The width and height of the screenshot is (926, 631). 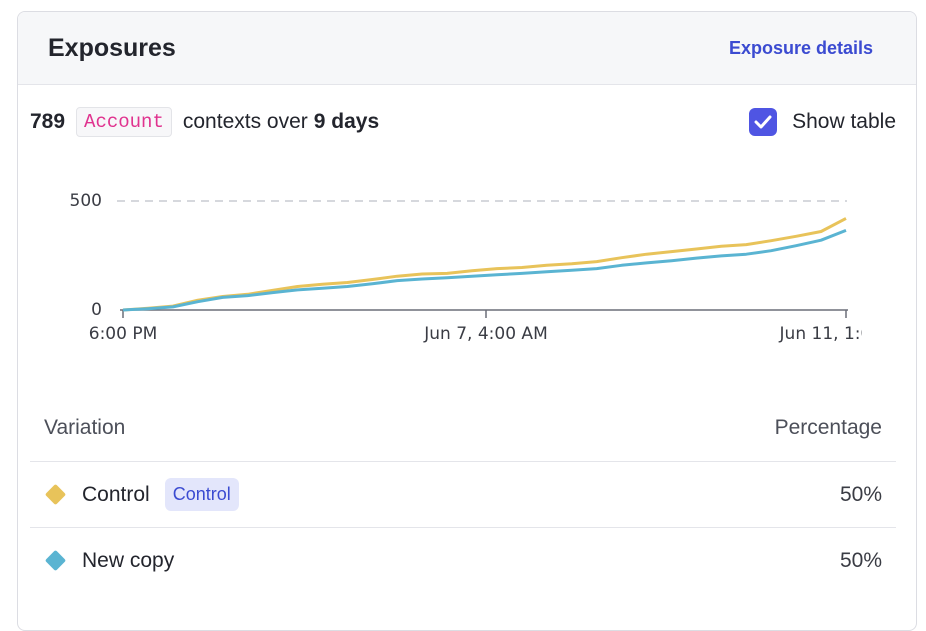 I want to click on series-lines, so click(x=484, y=264).